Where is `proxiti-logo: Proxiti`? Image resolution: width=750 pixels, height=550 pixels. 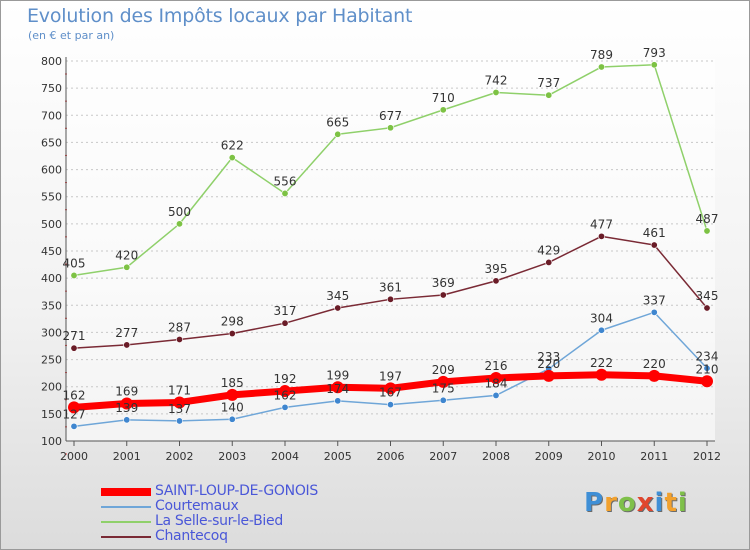
proxiti-logo: Proxiti is located at coordinates (636, 503).